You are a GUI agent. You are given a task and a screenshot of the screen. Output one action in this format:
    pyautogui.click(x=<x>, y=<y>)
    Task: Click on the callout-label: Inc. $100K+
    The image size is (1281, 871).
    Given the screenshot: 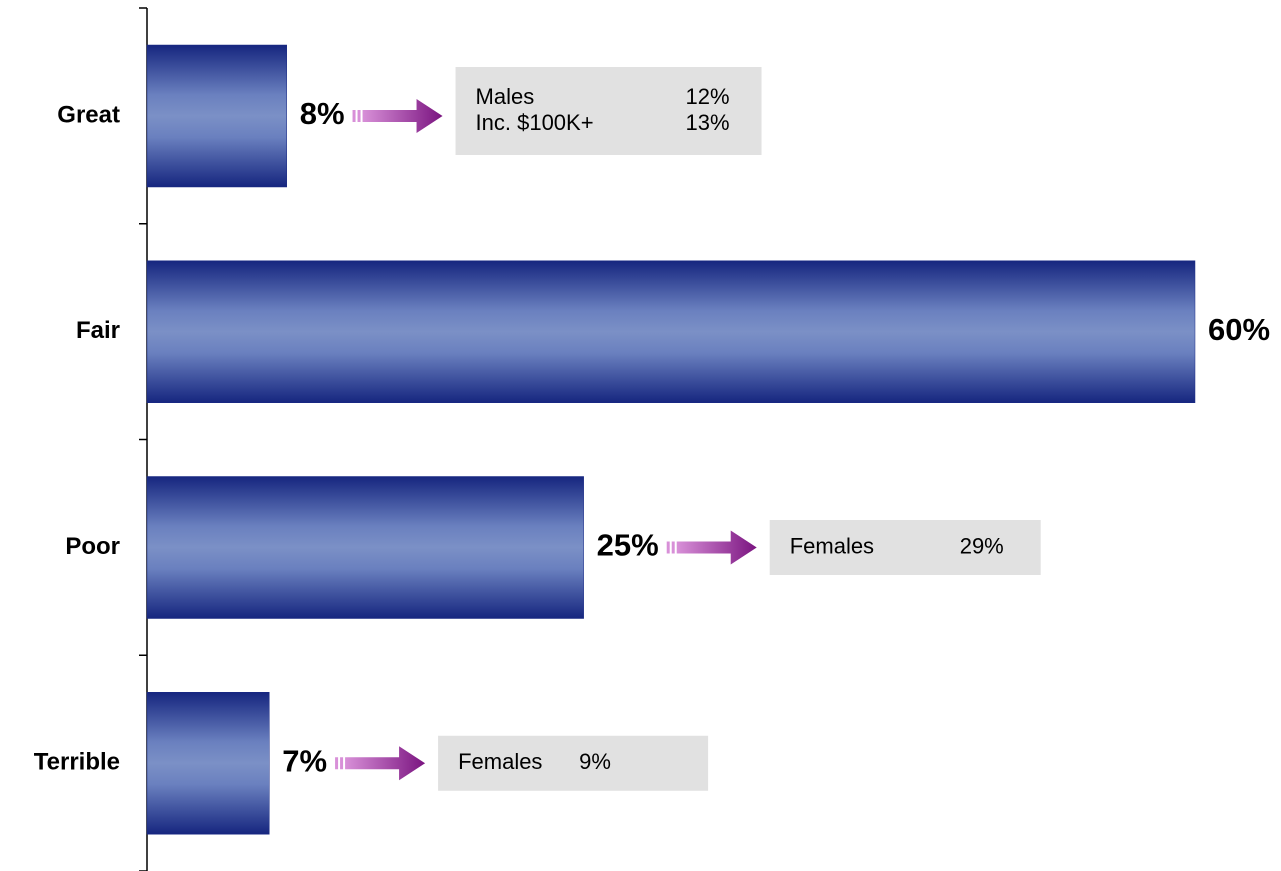 What is the action you would take?
    pyautogui.click(x=535, y=122)
    